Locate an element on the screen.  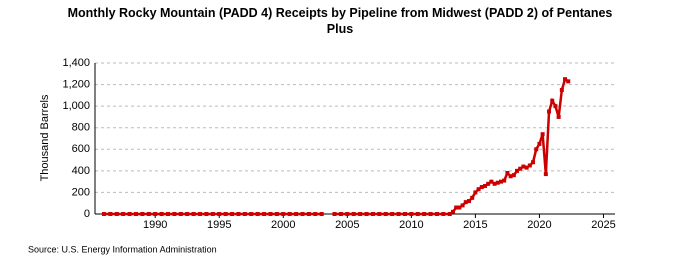
y-tick-label: 200 is located at coordinates (81, 192).